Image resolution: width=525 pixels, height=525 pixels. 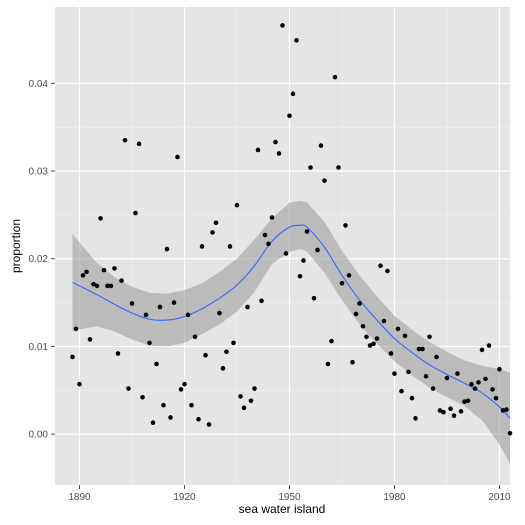 I want to click on x-axis-title: sea water island, so click(x=282, y=509).